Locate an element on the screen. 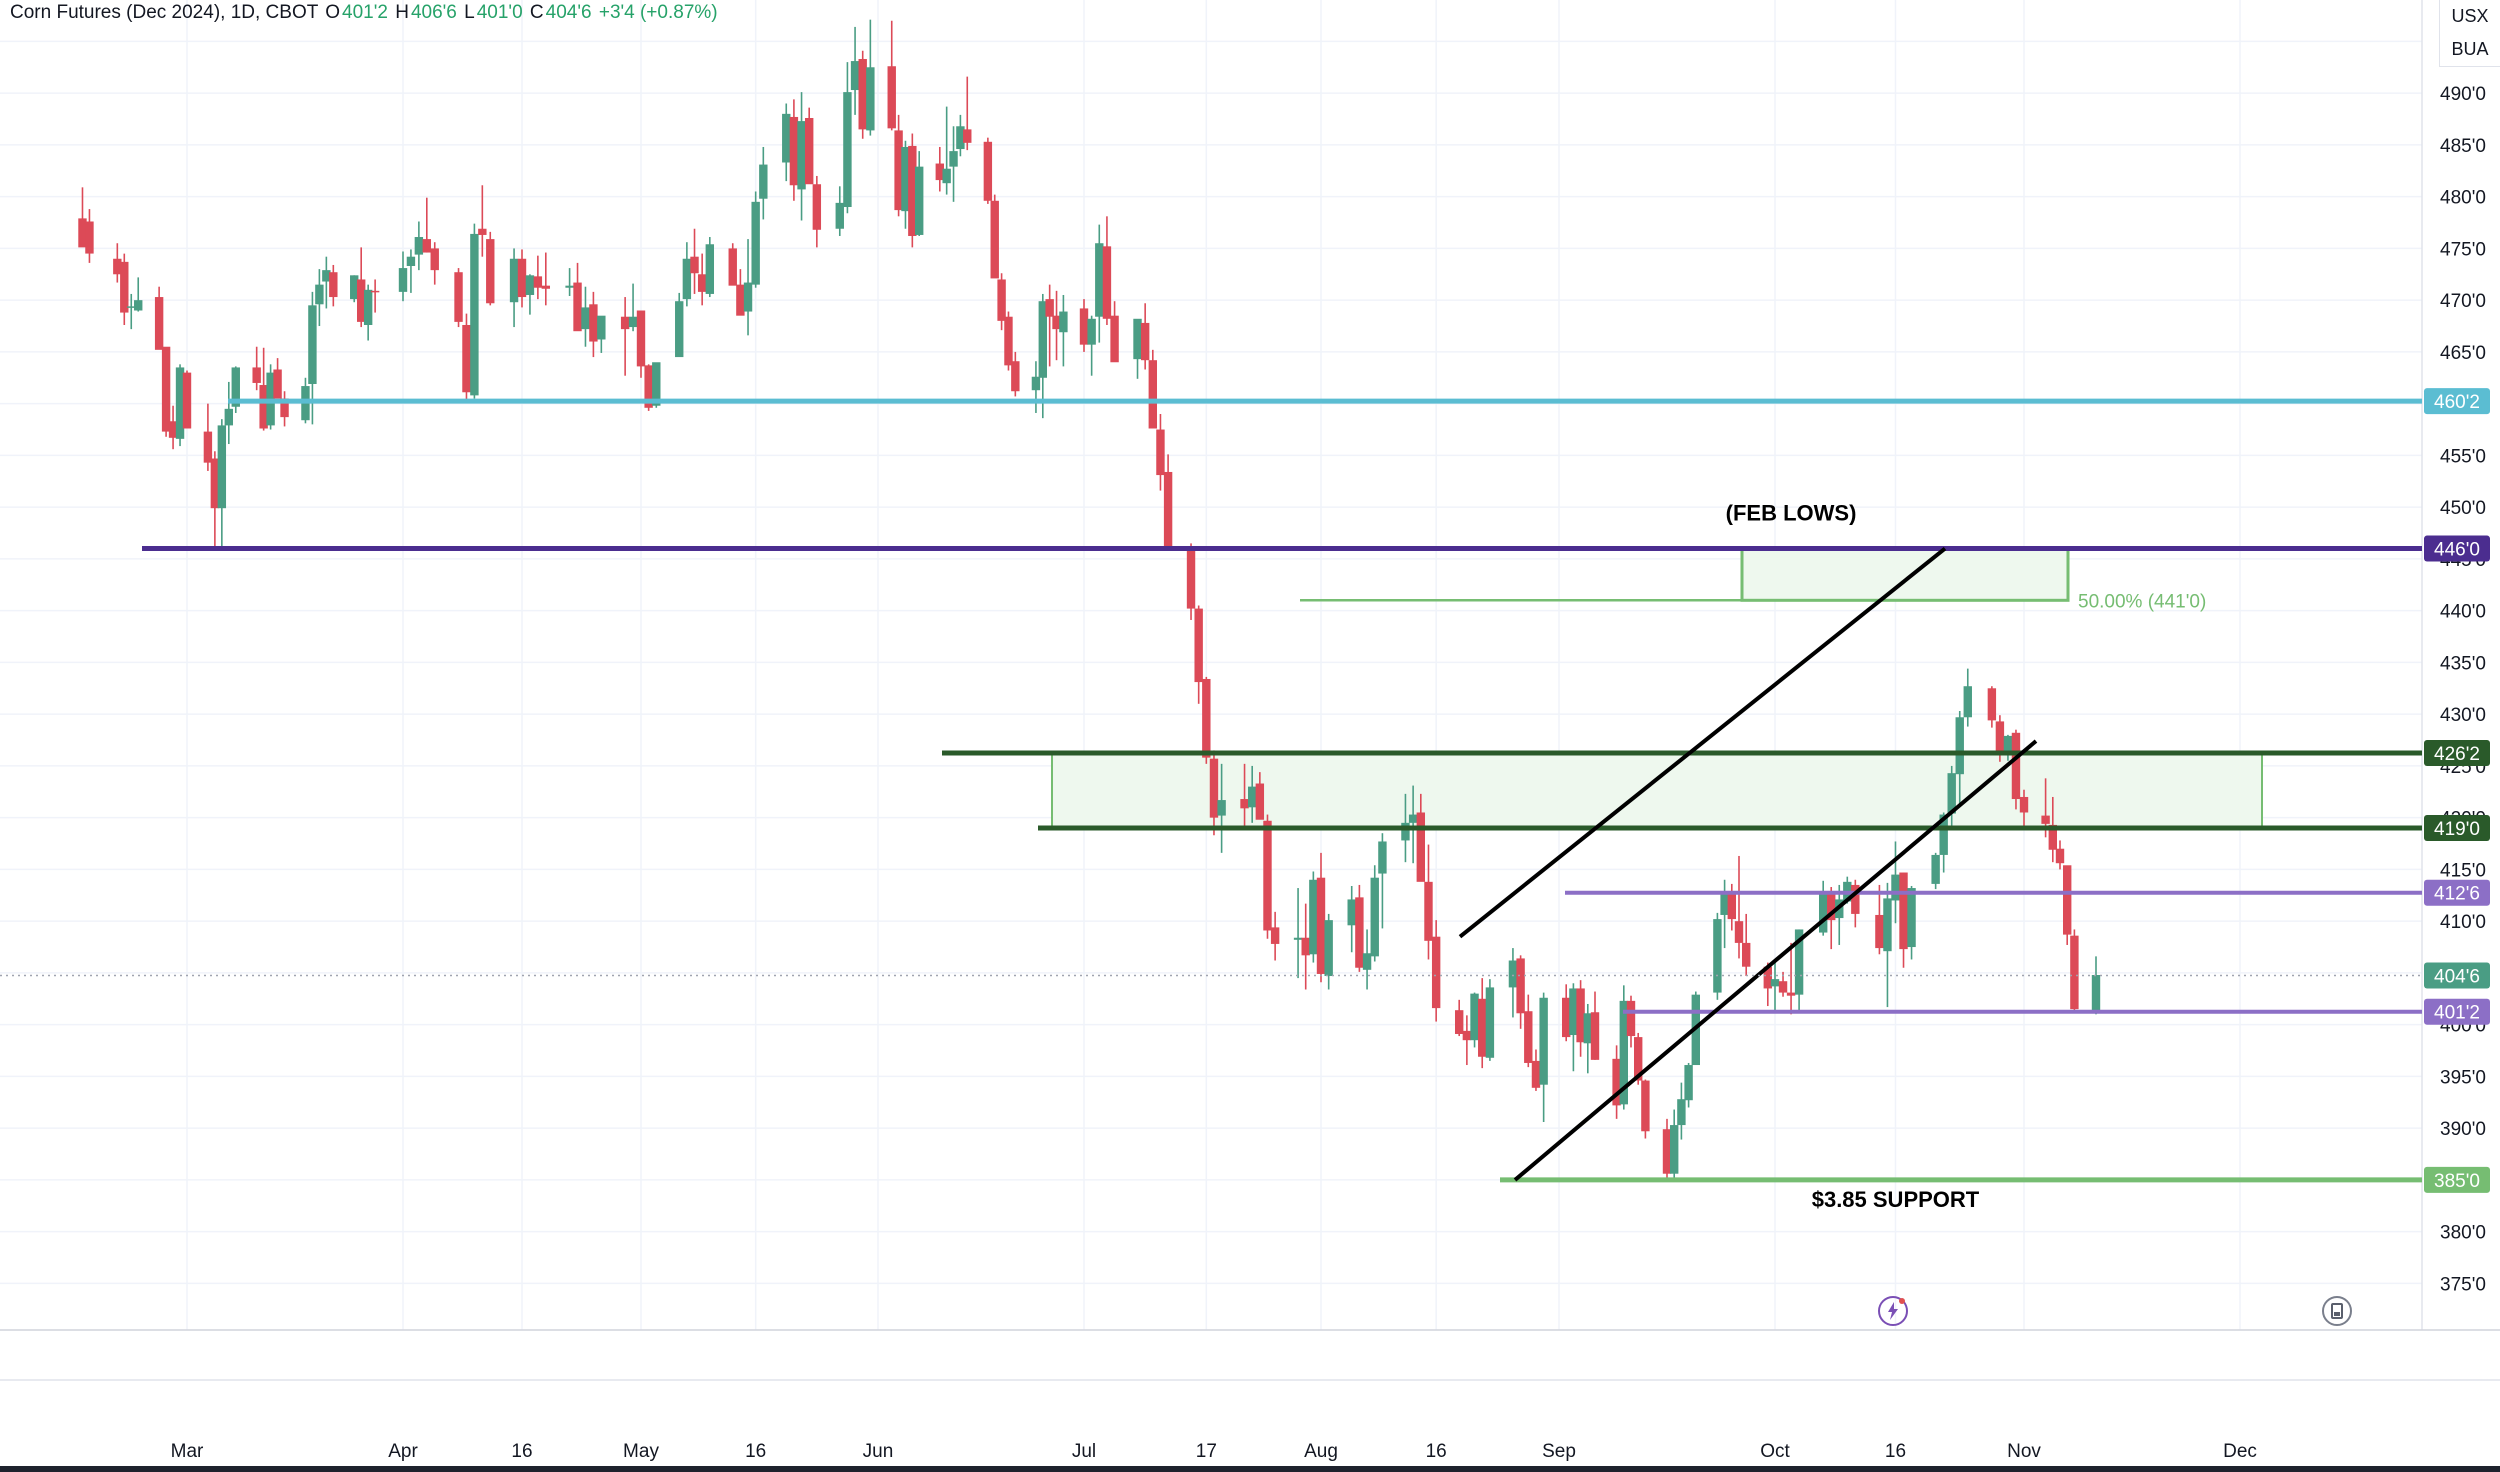 The height and width of the screenshot is (1472, 2500). fib-level-label: 50.00% (441'0) is located at coordinates (2142, 601).